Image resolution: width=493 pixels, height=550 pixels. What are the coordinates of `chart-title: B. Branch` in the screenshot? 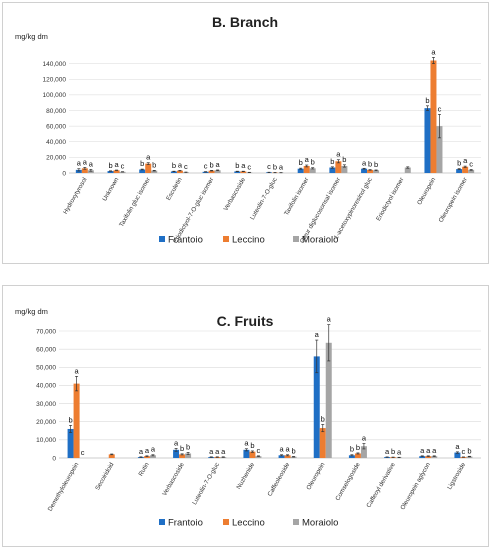 It's located at (245, 22).